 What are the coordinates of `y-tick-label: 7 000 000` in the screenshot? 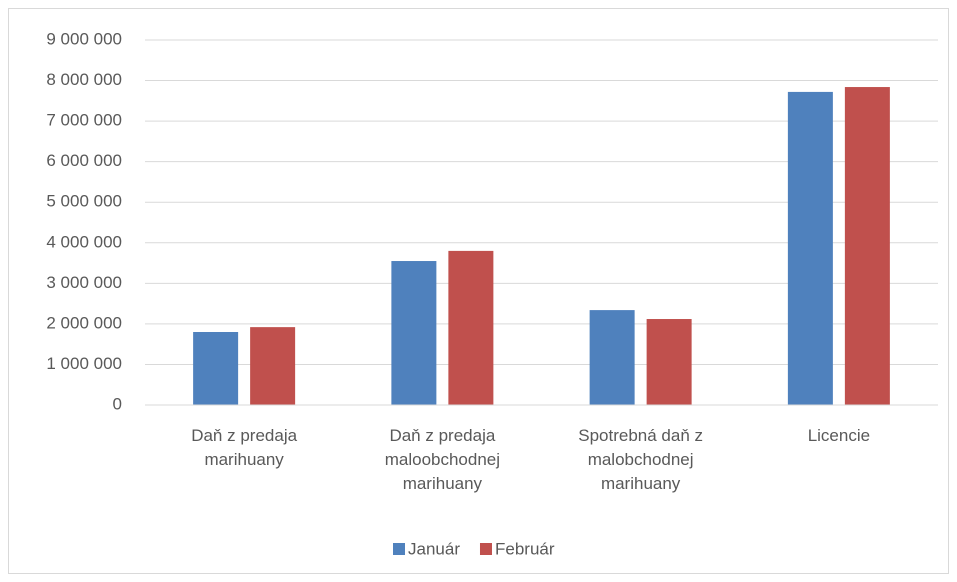 It's located at (84, 120).